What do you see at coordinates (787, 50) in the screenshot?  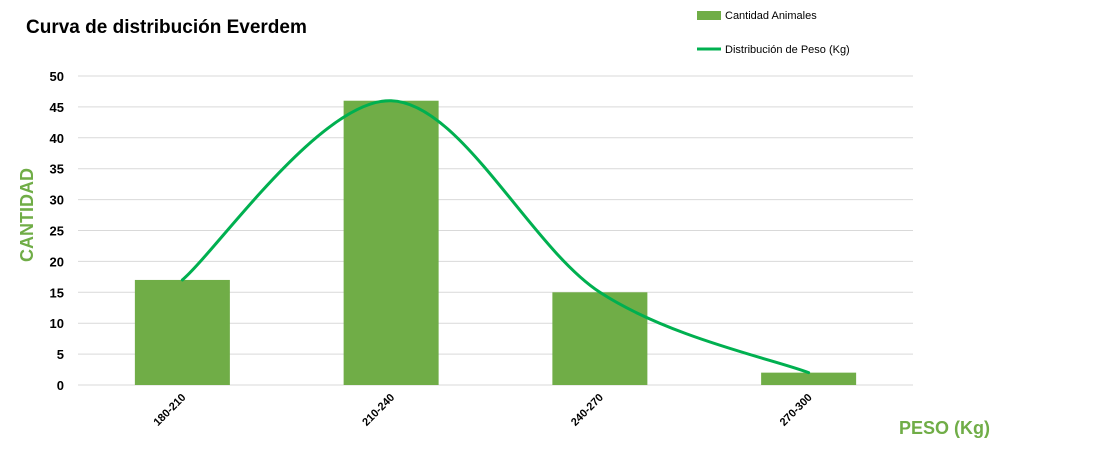 I see `legend-line-label: Distribución de Peso (Kg)` at bounding box center [787, 50].